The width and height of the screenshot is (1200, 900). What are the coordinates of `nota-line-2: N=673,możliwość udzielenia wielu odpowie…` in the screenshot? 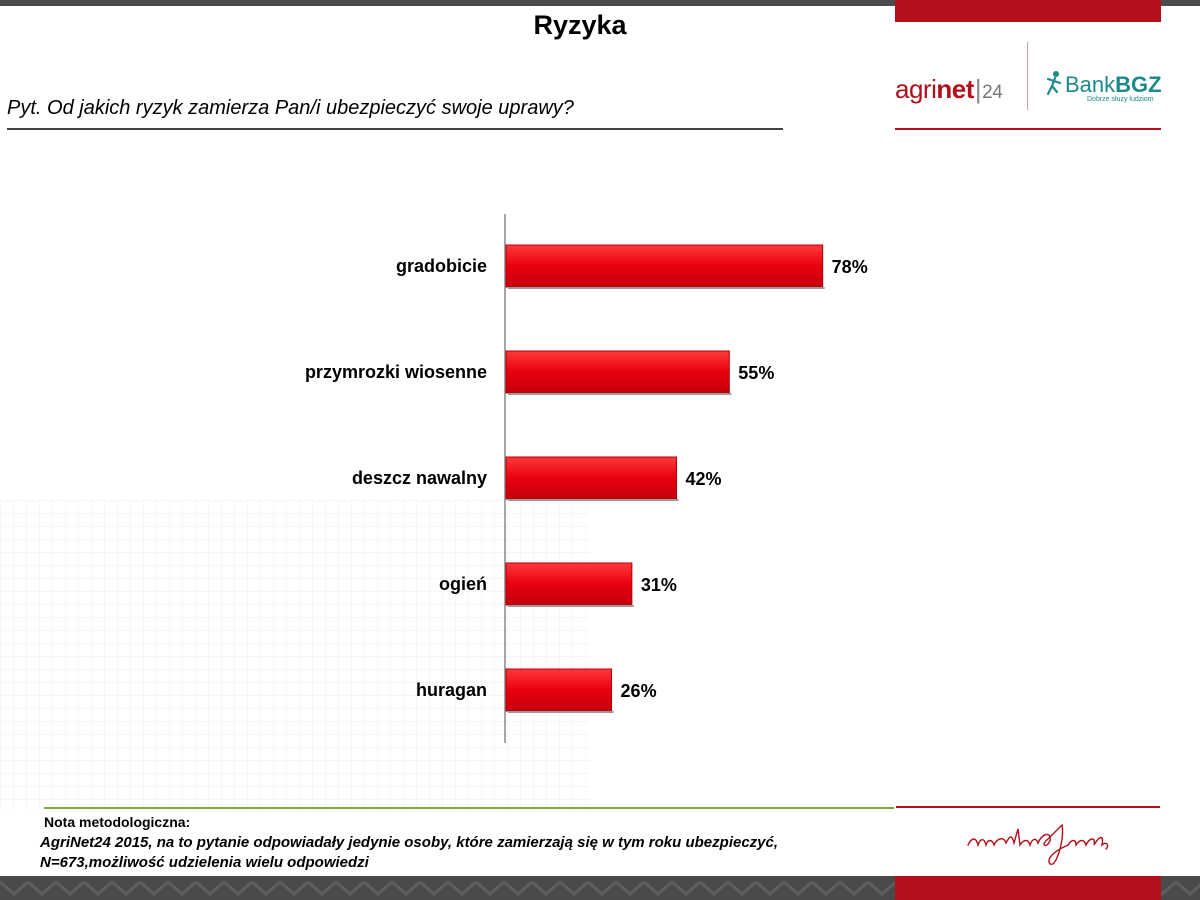 It's located at (204, 862).